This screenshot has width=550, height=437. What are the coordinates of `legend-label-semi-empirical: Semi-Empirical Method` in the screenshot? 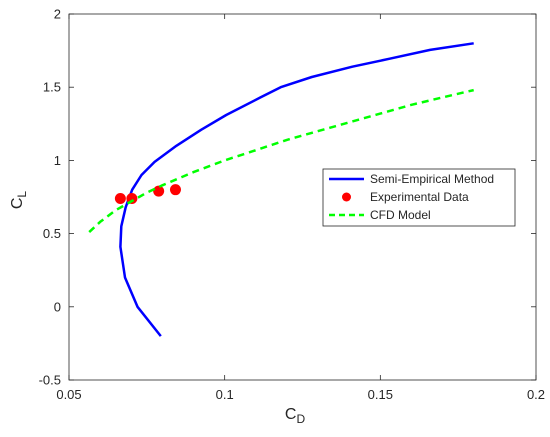 It's located at (432, 179).